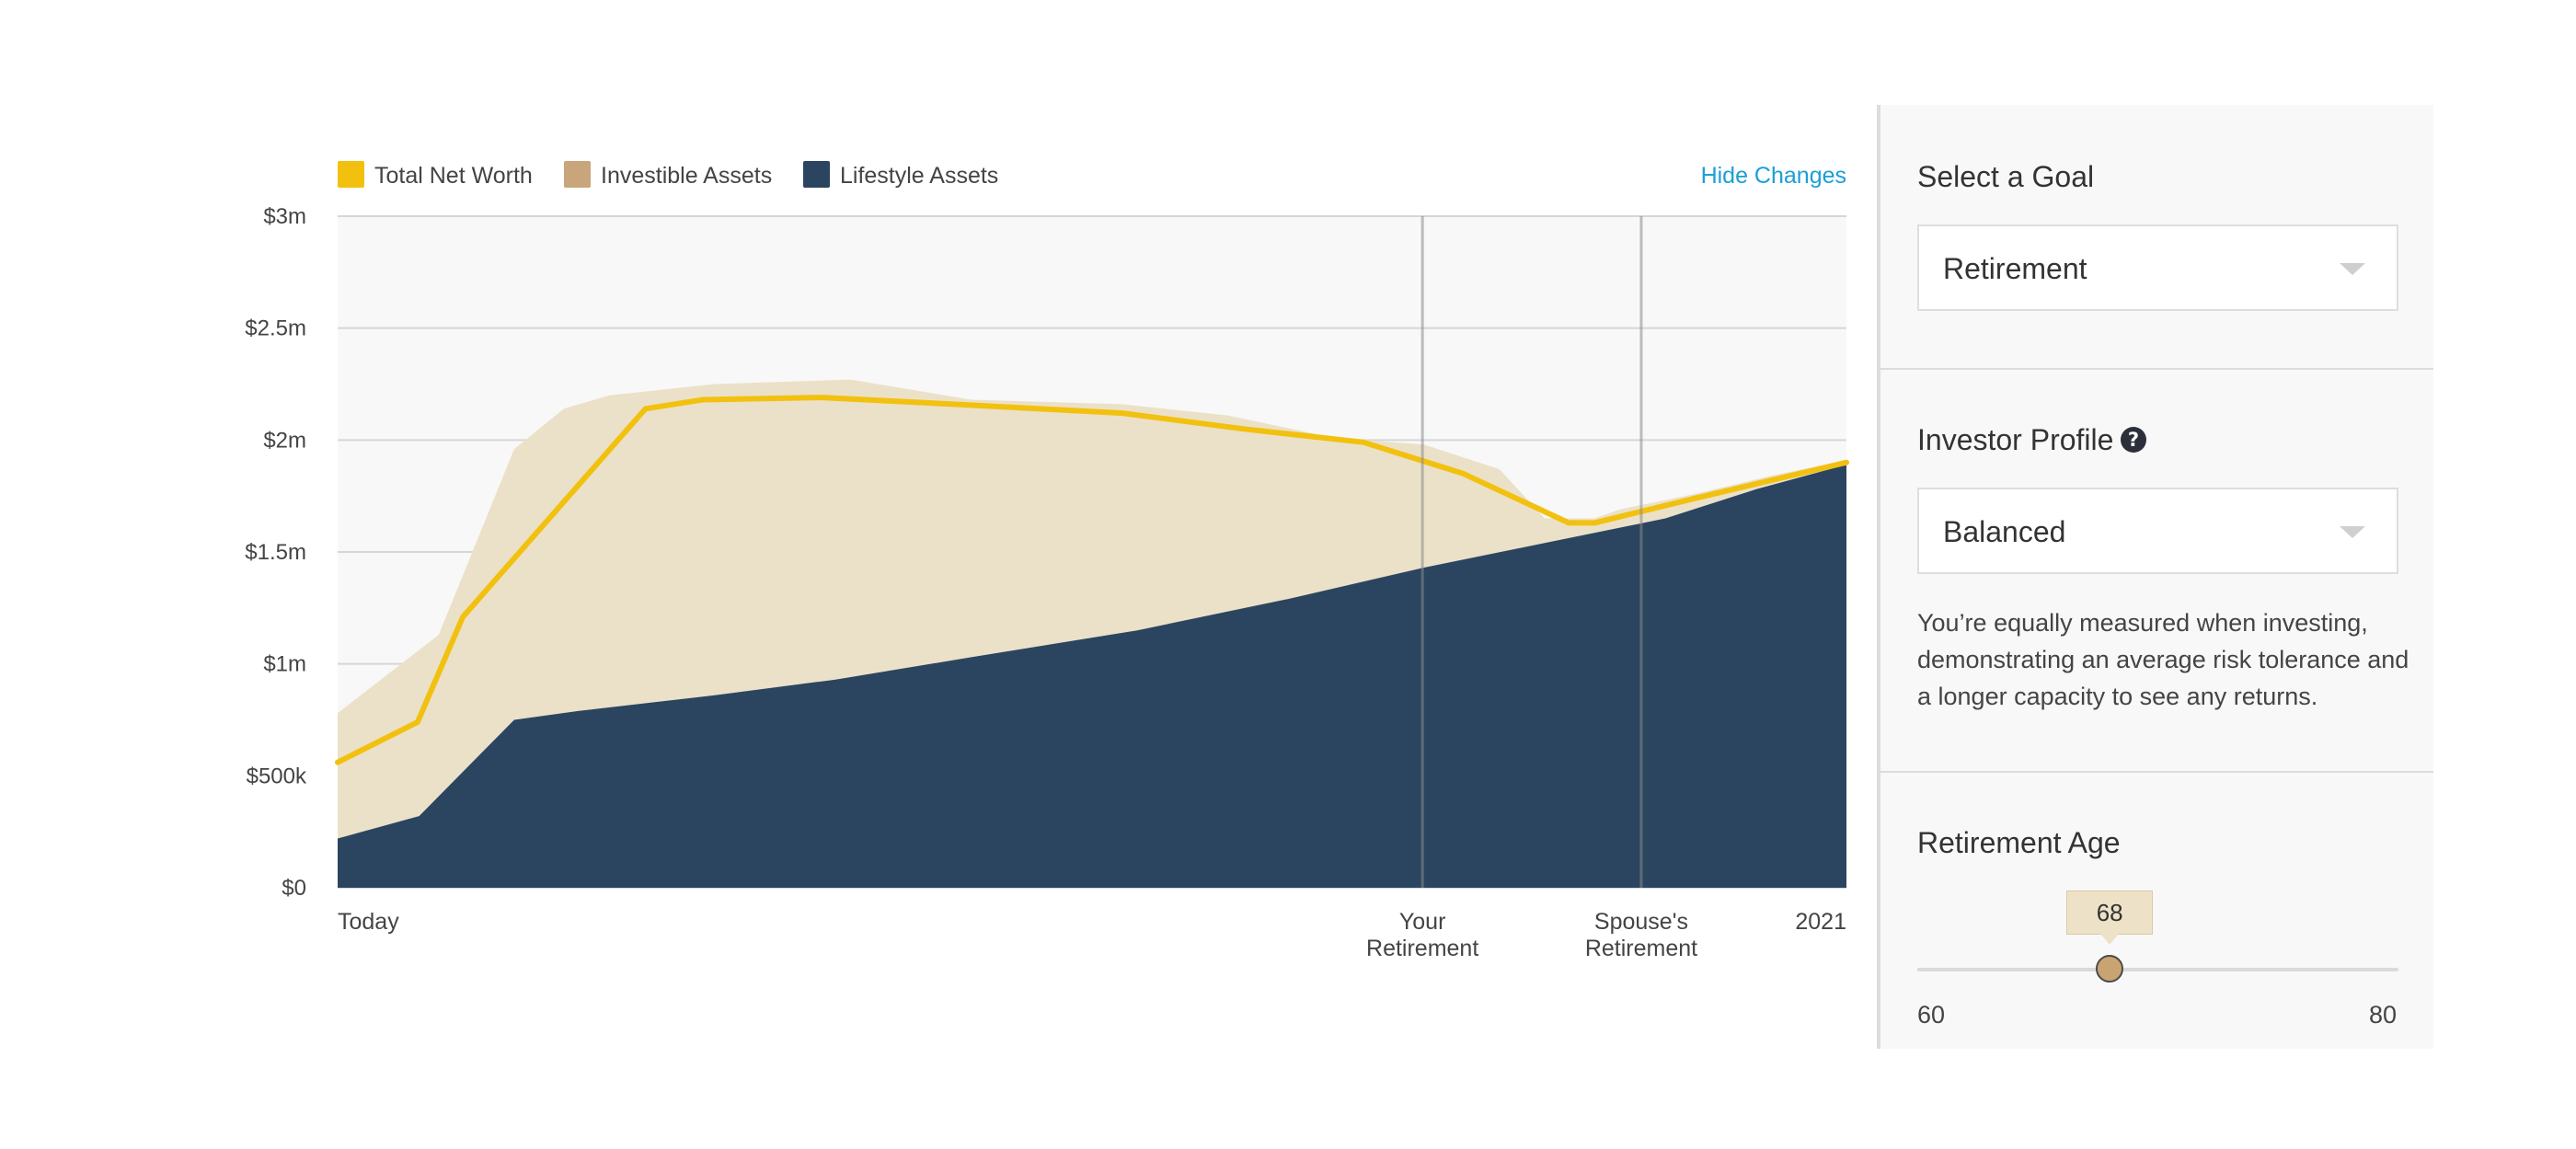 Image resolution: width=2576 pixels, height=1149 pixels. What do you see at coordinates (368, 922) in the screenshot?
I see `x-tick-label: Today` at bounding box center [368, 922].